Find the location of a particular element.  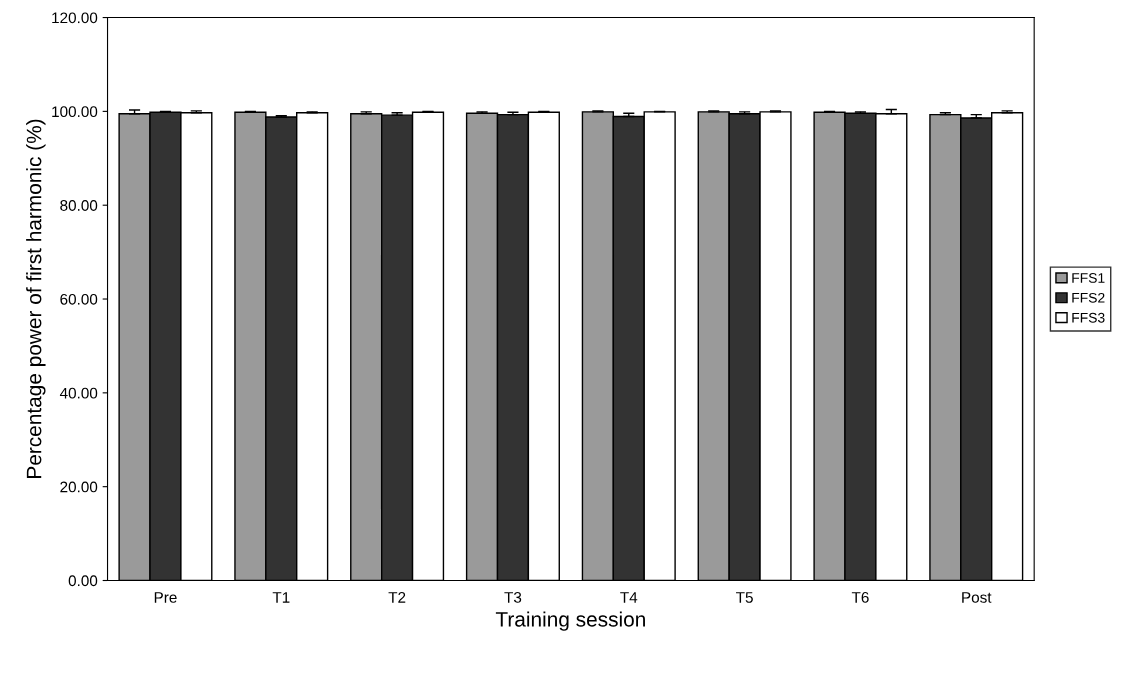

x-tick-label: T5 is located at coordinates (744, 597).